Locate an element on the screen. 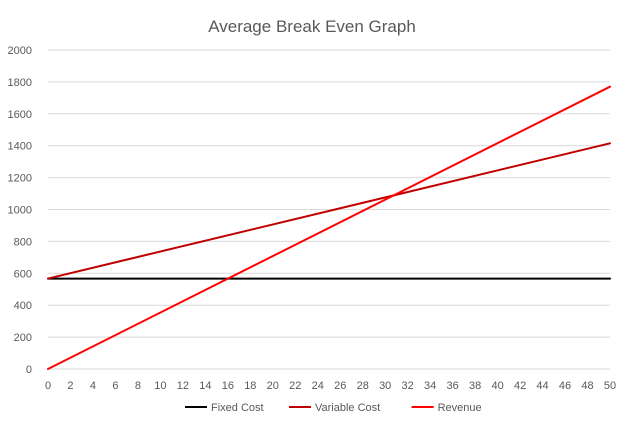 This screenshot has height=431, width=640. x-tick-label: 8 is located at coordinates (138, 386).